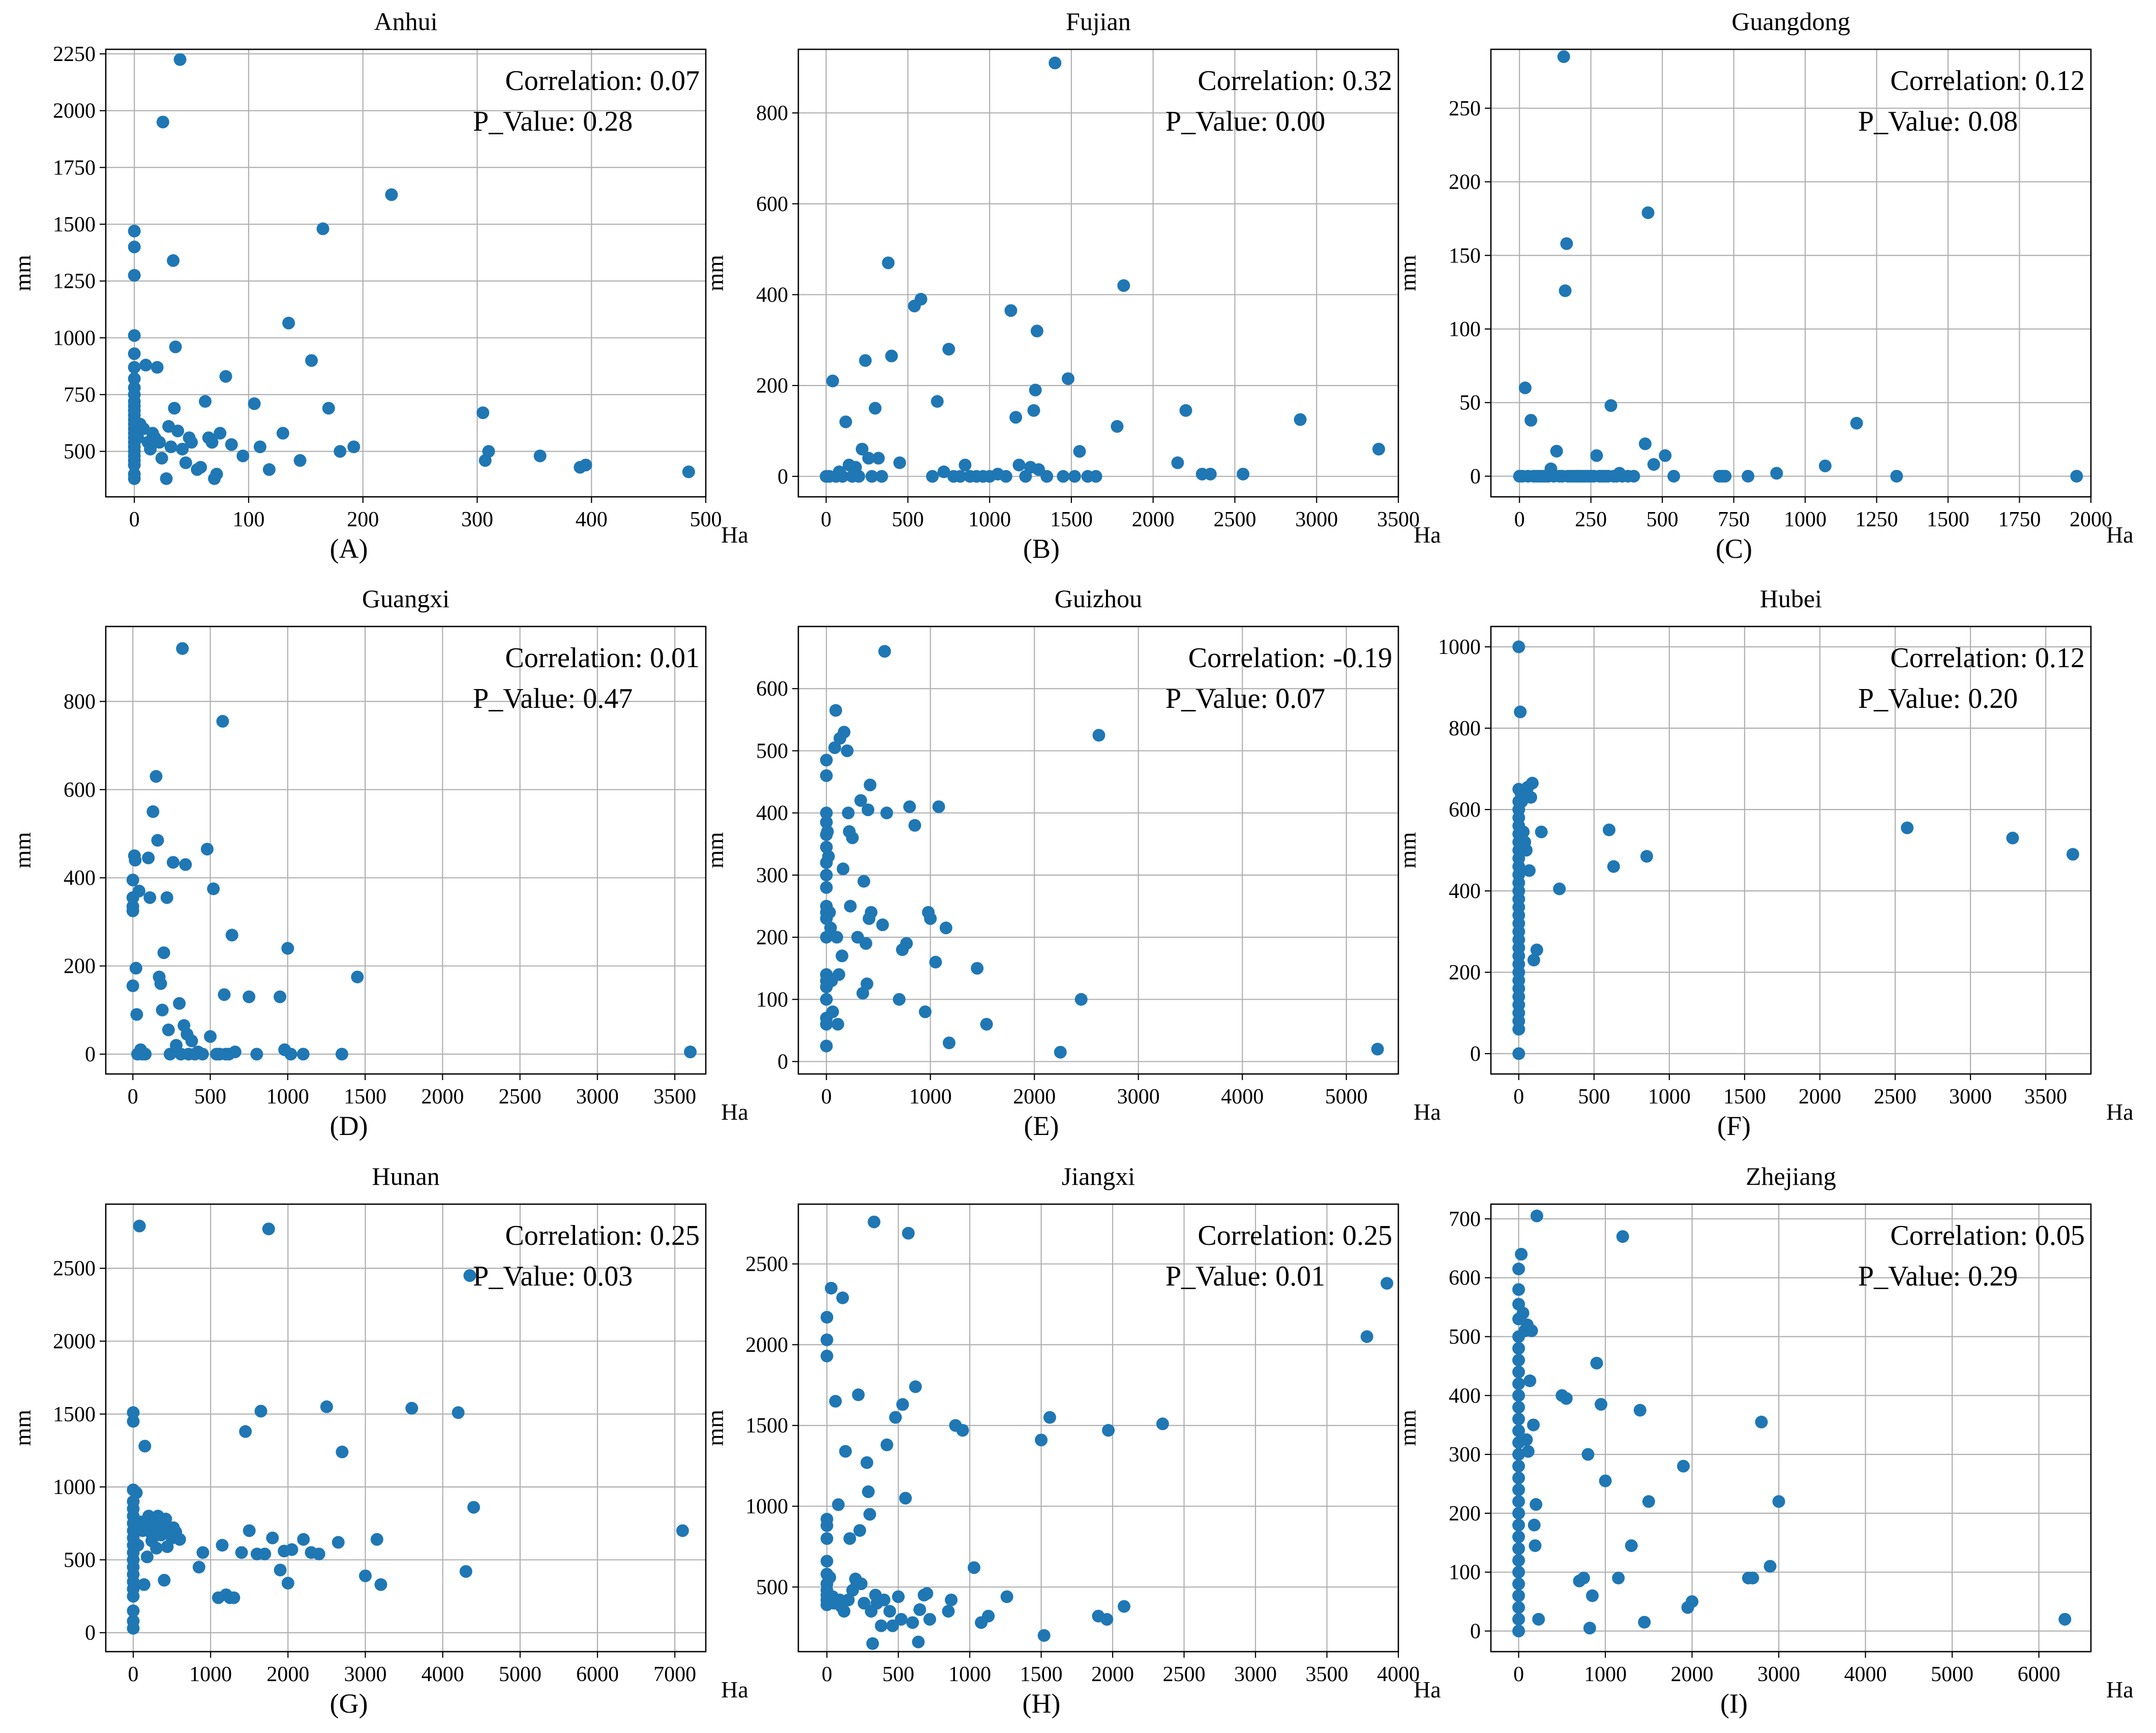  I want to click on panel-label: (F), so click(1734, 1126).